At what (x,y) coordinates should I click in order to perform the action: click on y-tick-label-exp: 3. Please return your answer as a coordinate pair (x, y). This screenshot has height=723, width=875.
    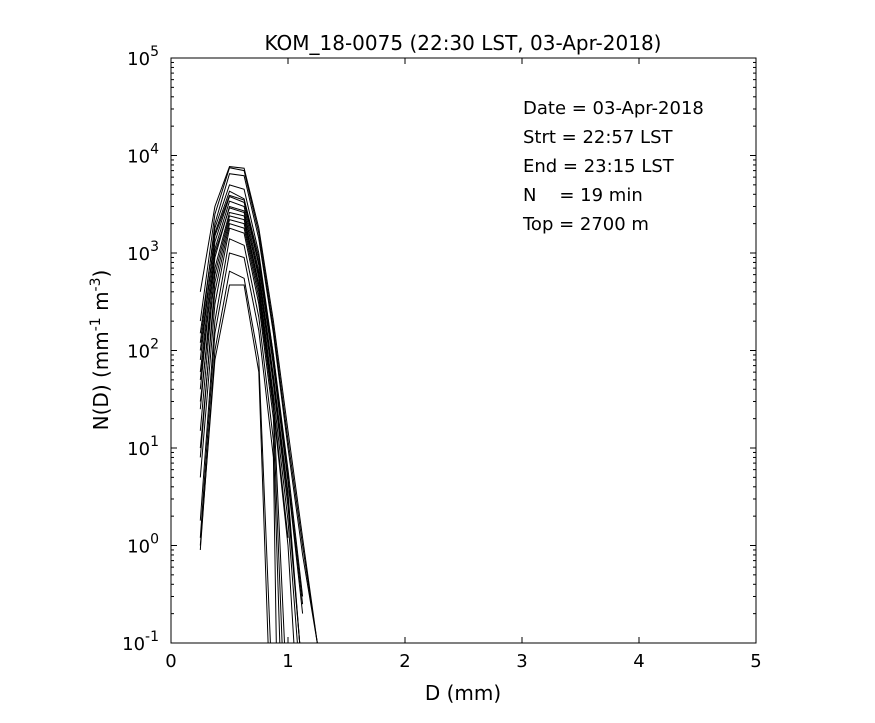
    Looking at the image, I should click on (154, 247).